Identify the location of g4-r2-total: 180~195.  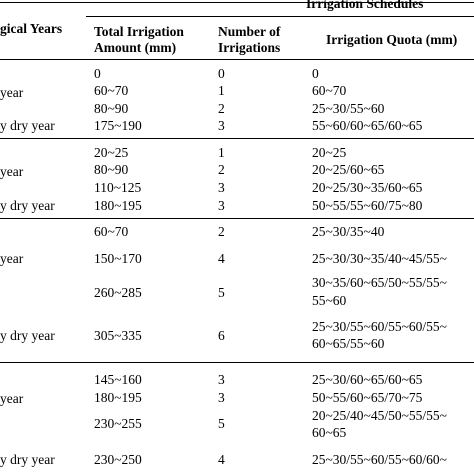
(118, 397).